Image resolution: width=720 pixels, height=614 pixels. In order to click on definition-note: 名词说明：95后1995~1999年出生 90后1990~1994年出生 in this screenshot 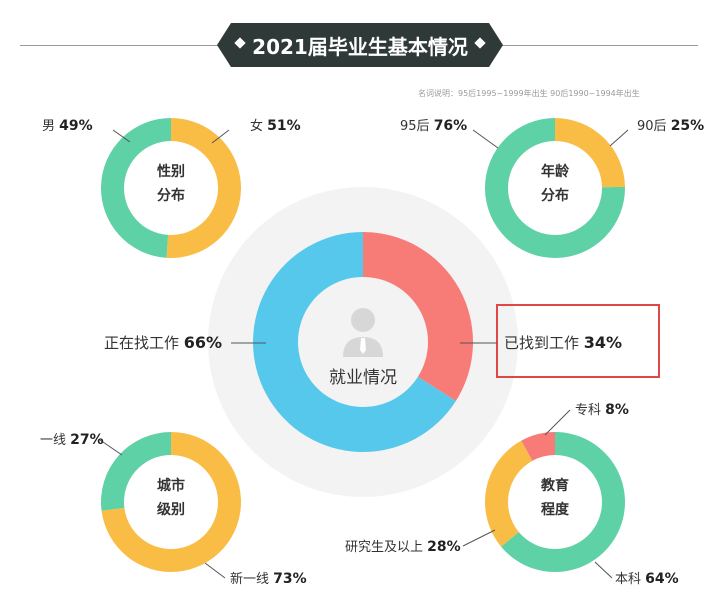, I will do `click(529, 93)`.